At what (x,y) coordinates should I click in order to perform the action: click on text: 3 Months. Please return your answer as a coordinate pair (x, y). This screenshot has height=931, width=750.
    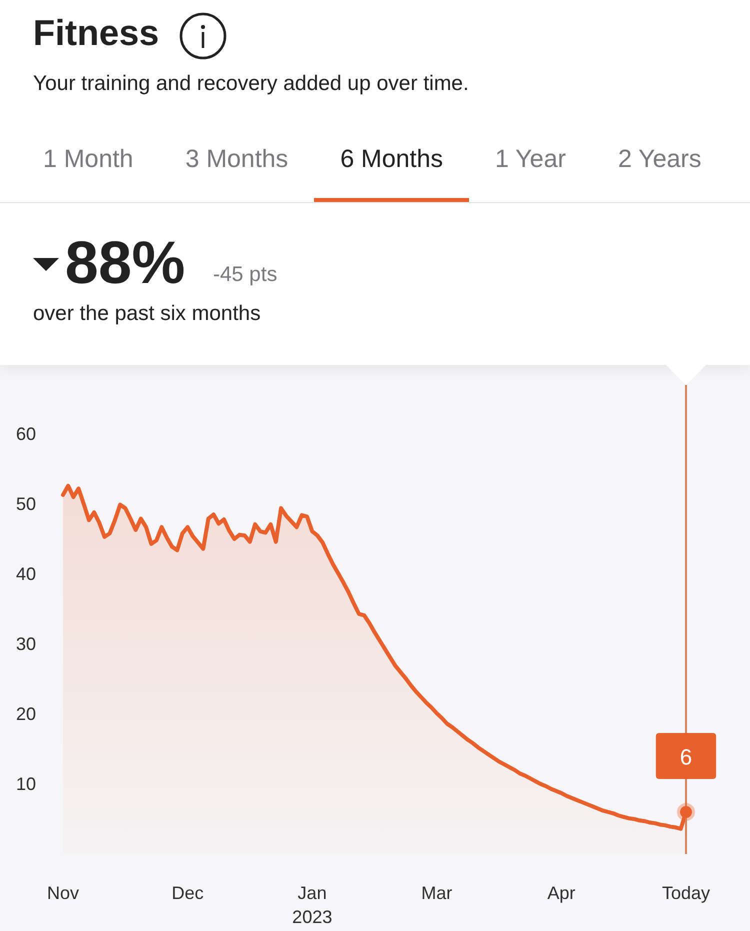
    Looking at the image, I should click on (236, 159).